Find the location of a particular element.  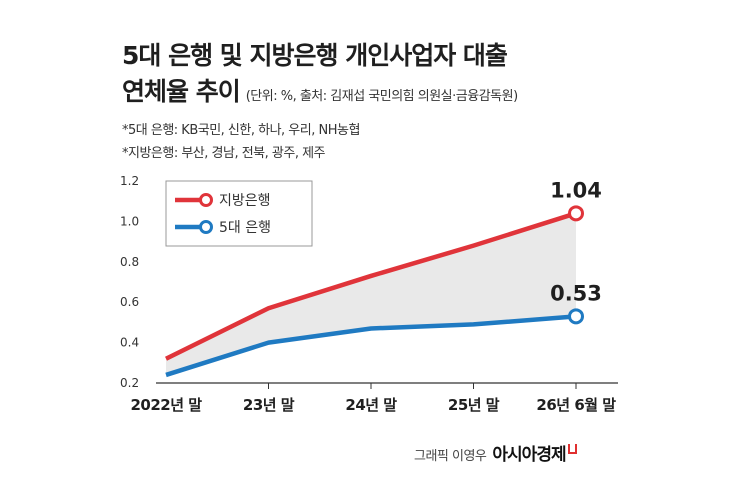

legend-label: 5대 은행 is located at coordinates (245, 228).